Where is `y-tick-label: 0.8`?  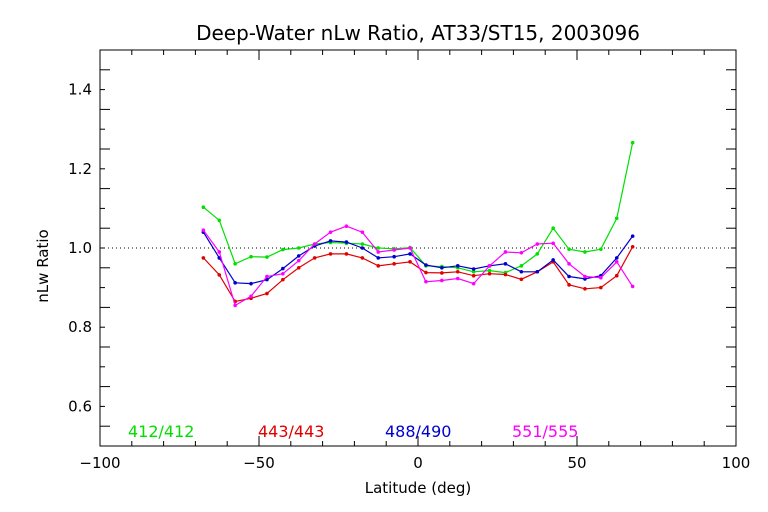 y-tick-label: 0.8 is located at coordinates (80, 327).